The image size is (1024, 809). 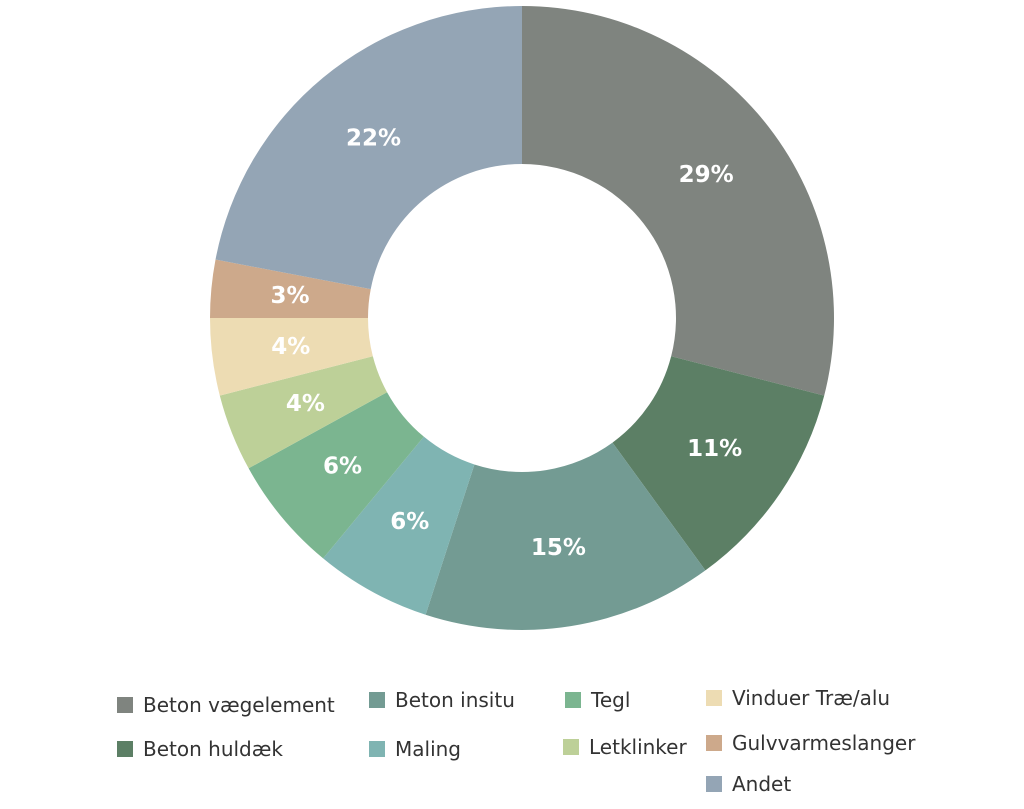 I want to click on slice-label: 11%, so click(x=714, y=449).